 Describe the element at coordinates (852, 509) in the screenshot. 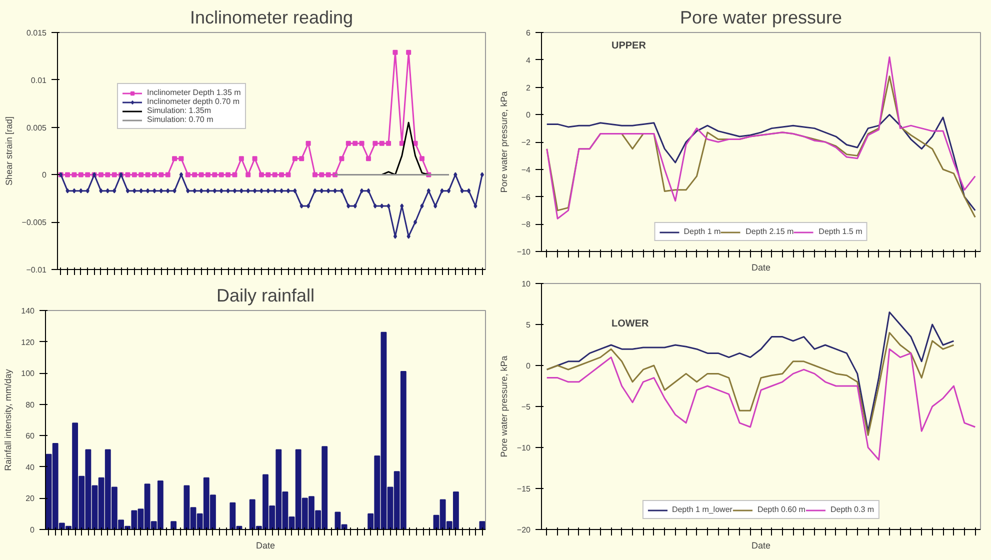

I see `legend-label: Depth 0.3 m` at that location.